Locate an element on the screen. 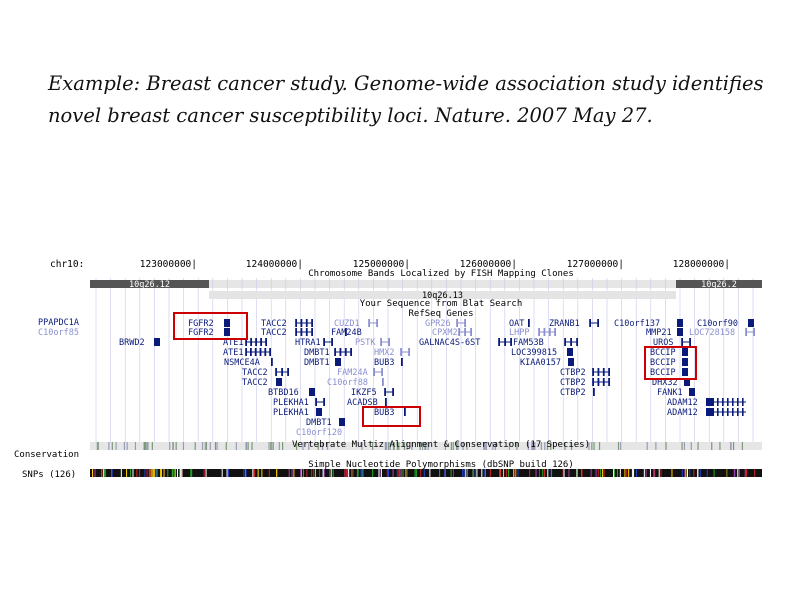 Image resolution: width=800 pixels, height=600 pixels. gene-label: LOC399815 is located at coordinates (534, 353).